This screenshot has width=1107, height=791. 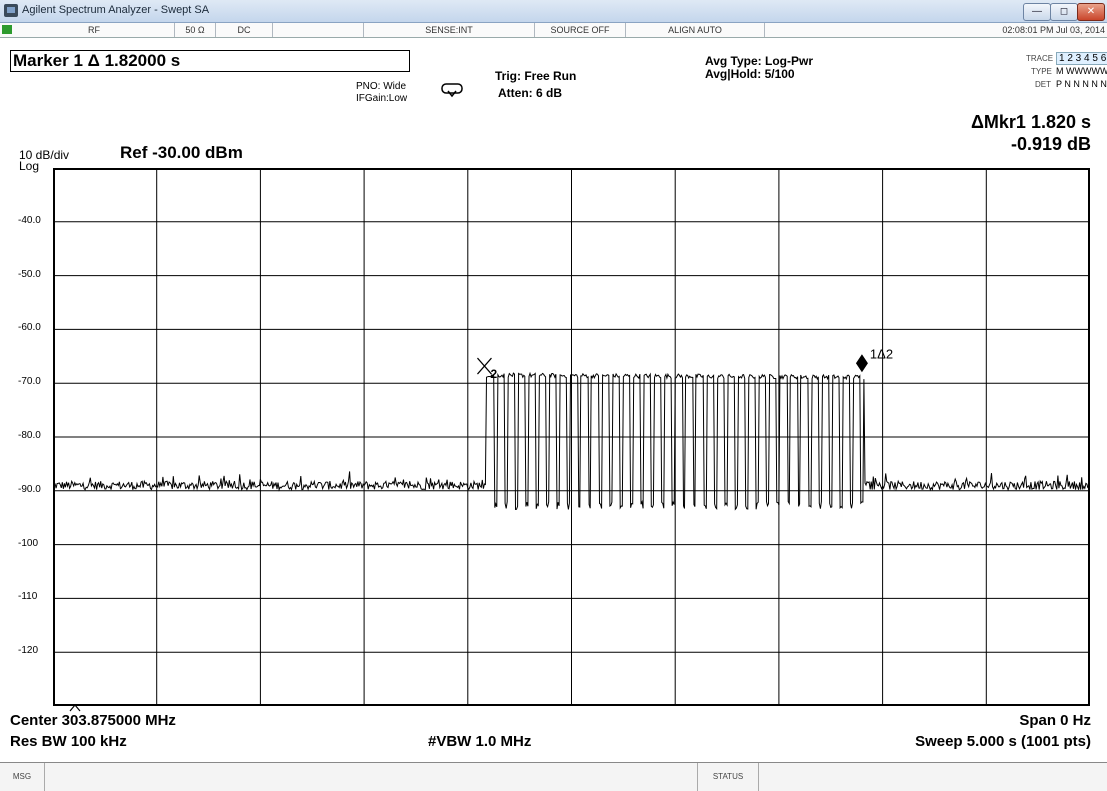 I want to click on scale-type: Log, so click(x=29, y=166).